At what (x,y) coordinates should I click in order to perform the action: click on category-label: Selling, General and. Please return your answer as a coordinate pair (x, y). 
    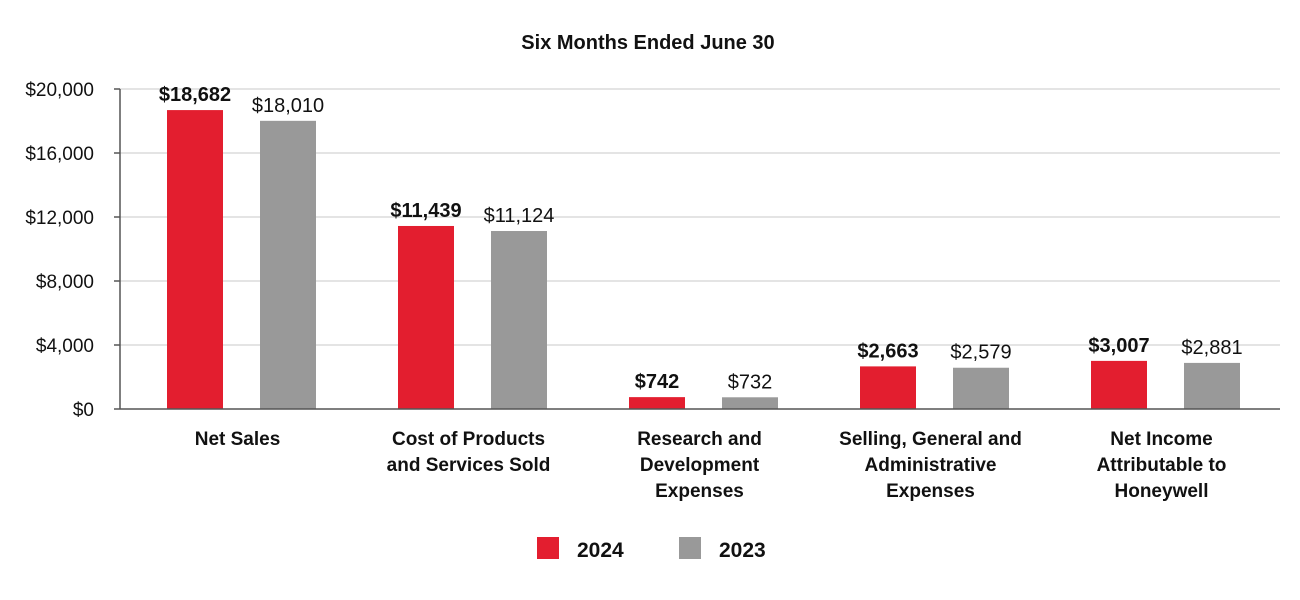
    Looking at the image, I should click on (930, 439).